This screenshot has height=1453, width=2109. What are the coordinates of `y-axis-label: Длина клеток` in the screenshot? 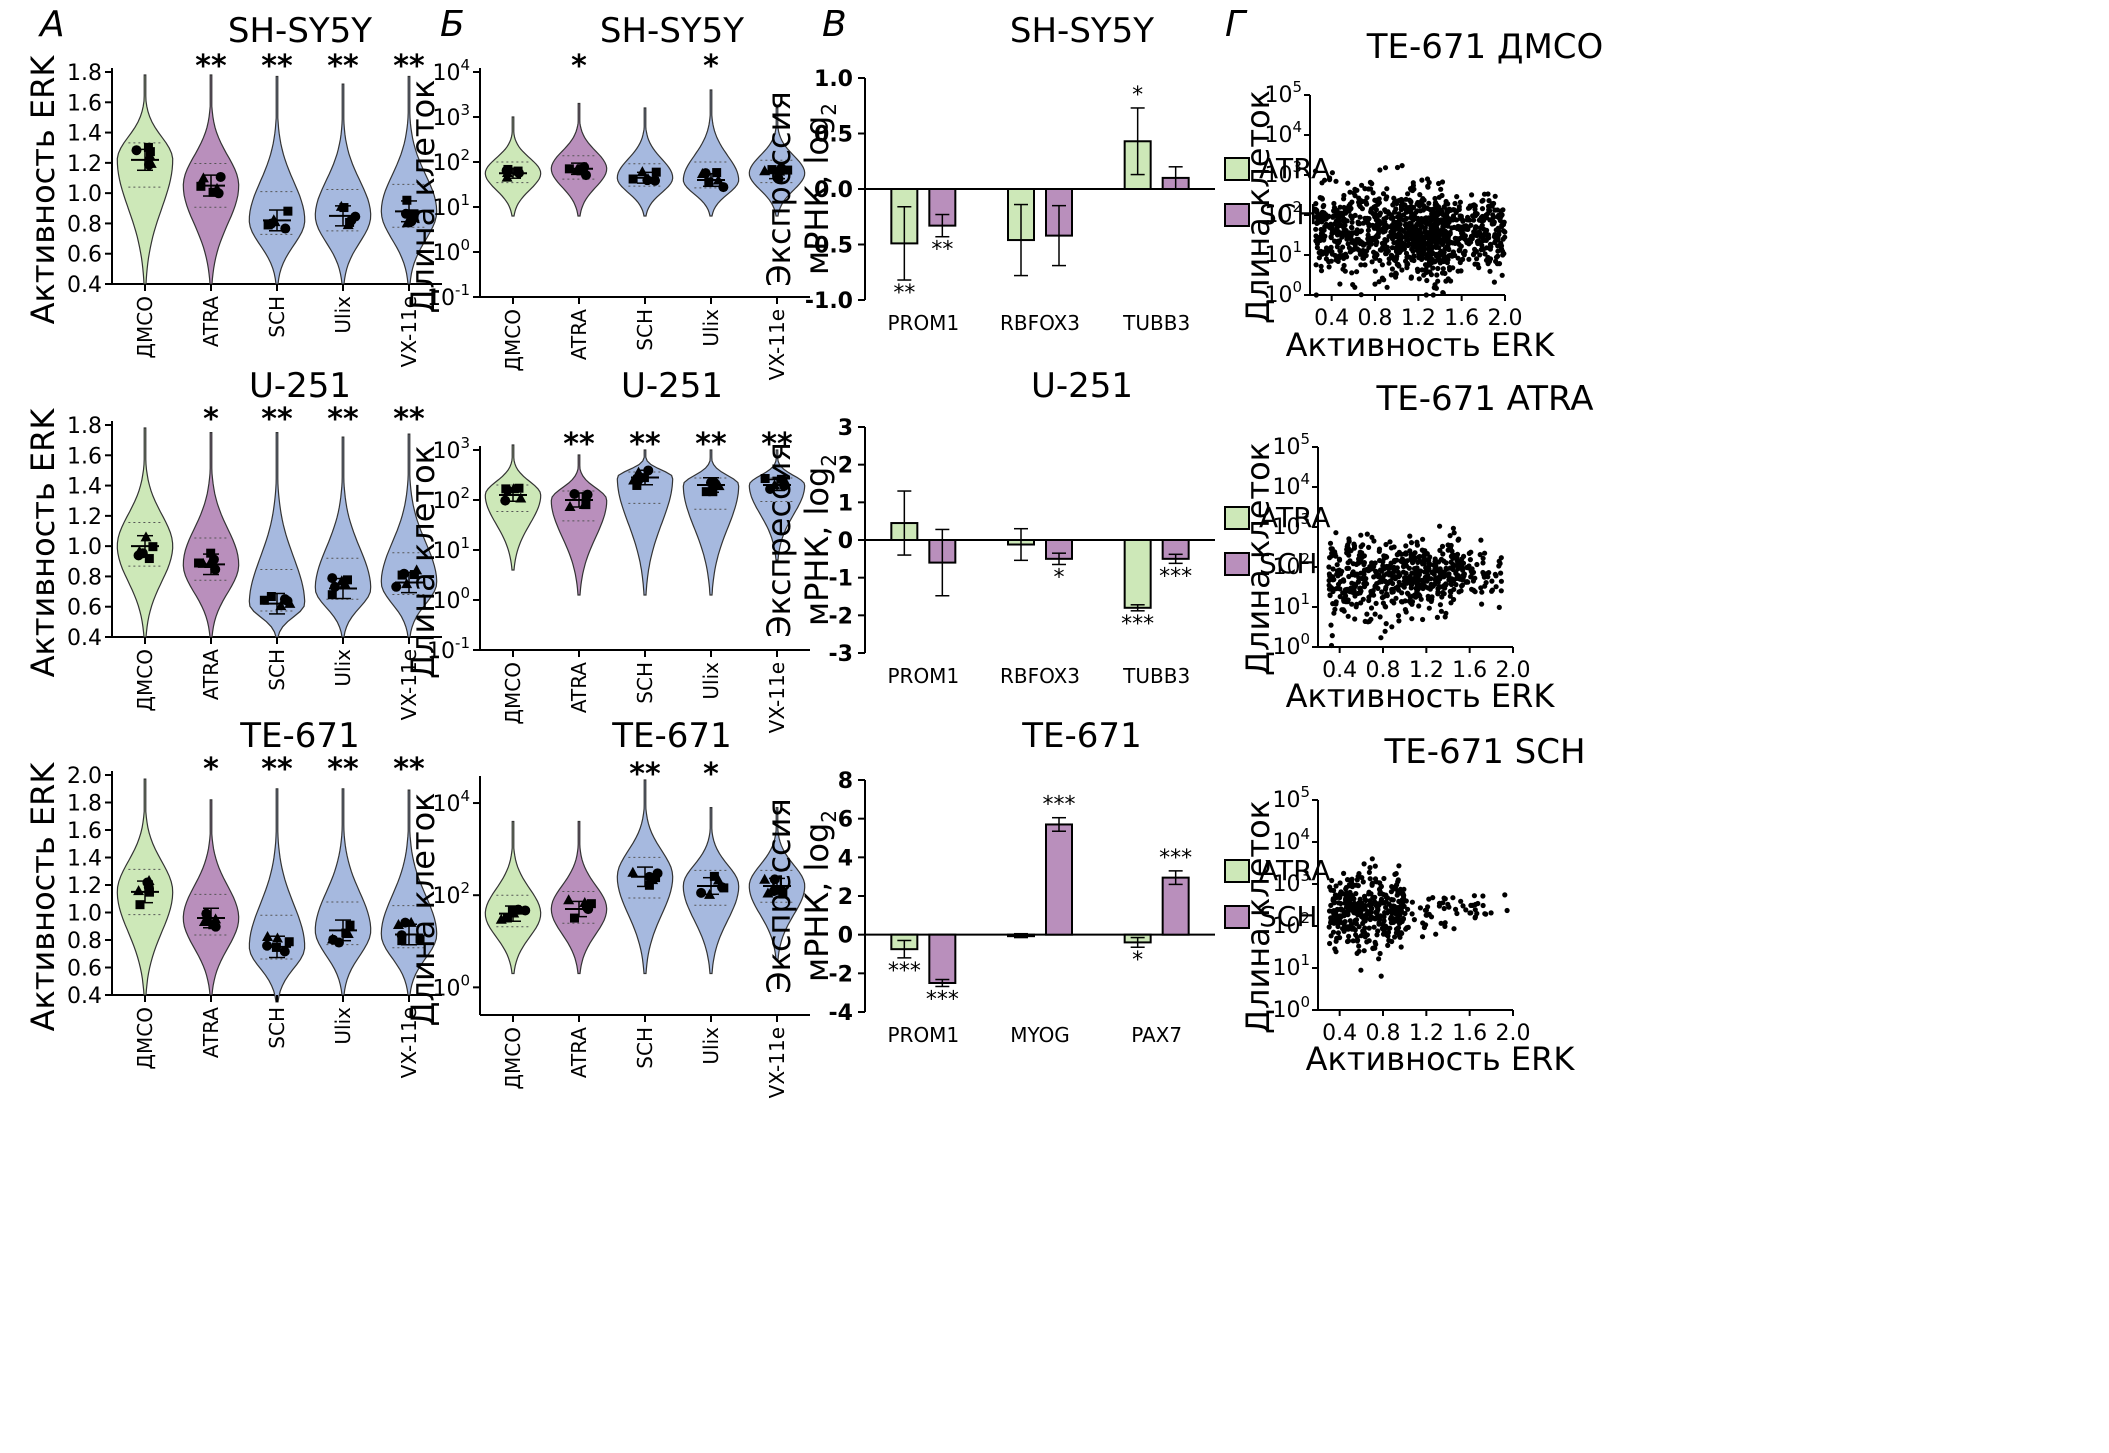 It's located at (423, 562).